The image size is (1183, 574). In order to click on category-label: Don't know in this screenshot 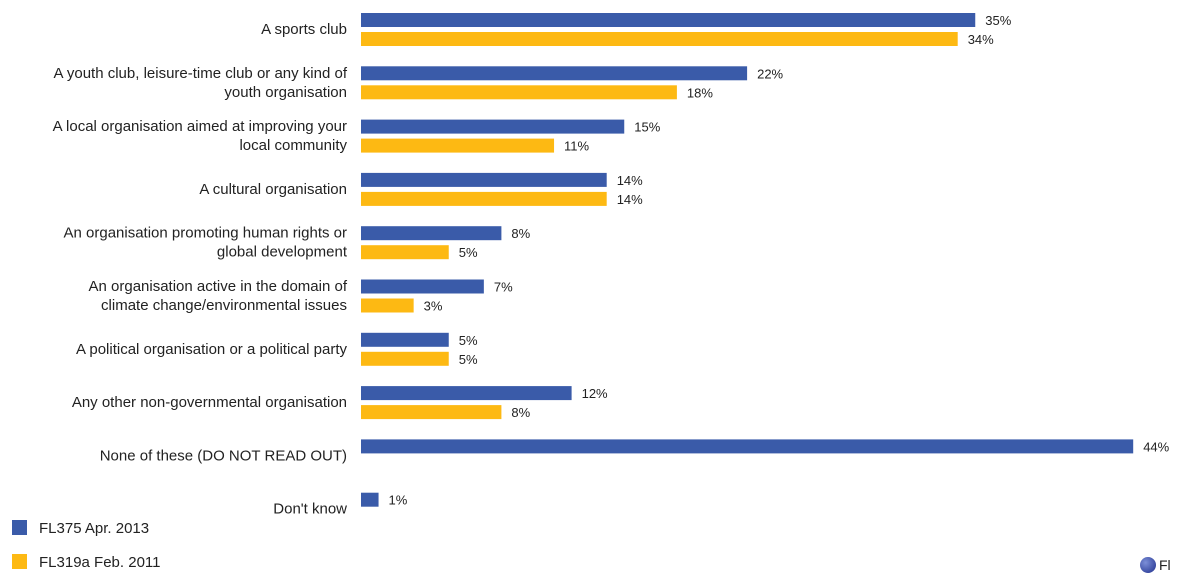, I will do `click(310, 509)`.